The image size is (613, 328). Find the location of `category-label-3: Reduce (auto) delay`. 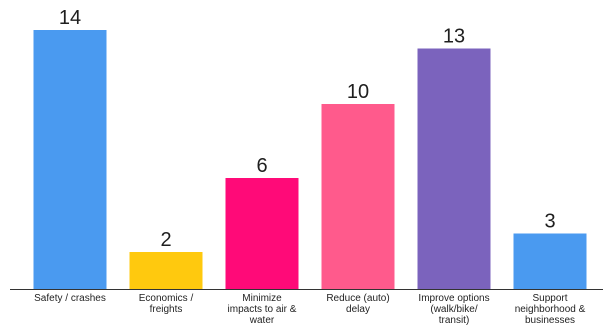

category-label-3: Reduce (auto) delay is located at coordinates (357, 304).